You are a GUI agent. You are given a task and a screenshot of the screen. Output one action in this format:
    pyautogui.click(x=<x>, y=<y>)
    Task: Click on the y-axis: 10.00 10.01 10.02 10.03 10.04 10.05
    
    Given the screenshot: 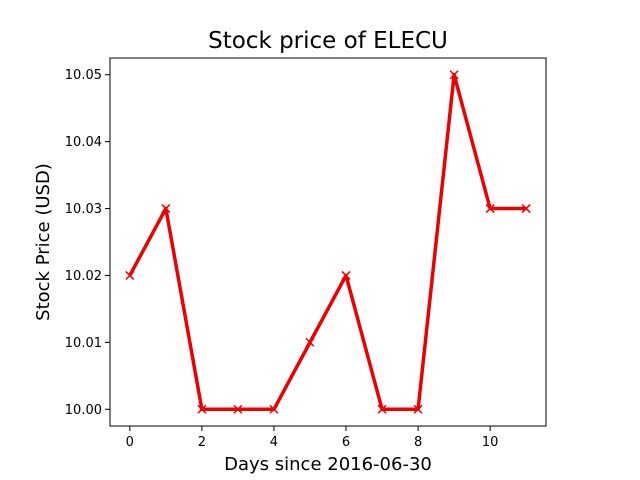 What is the action you would take?
    pyautogui.click(x=87, y=243)
    